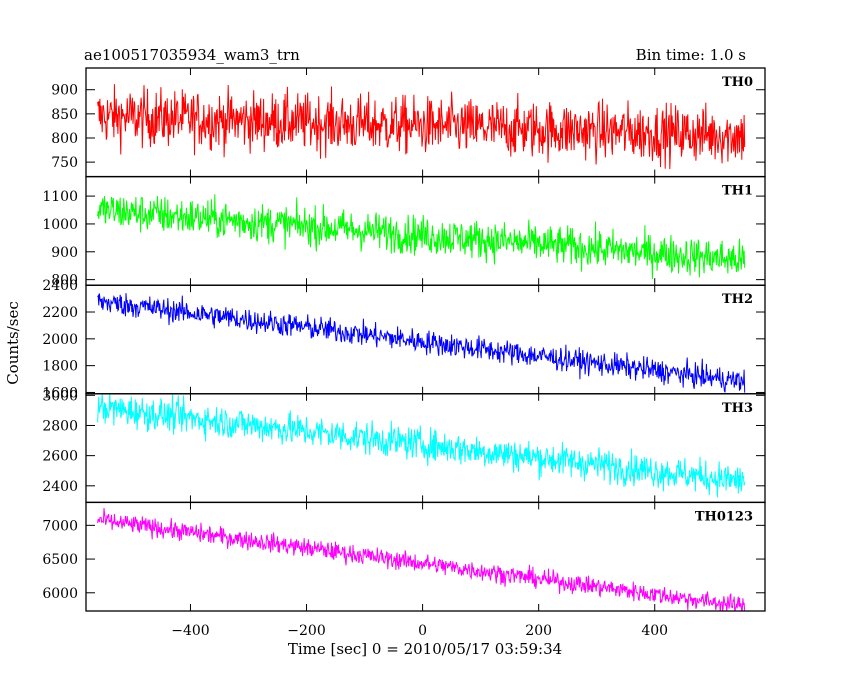 The image size is (850, 680). What do you see at coordinates (737, 299) in the screenshot?
I see `panel-label: TH2` at bounding box center [737, 299].